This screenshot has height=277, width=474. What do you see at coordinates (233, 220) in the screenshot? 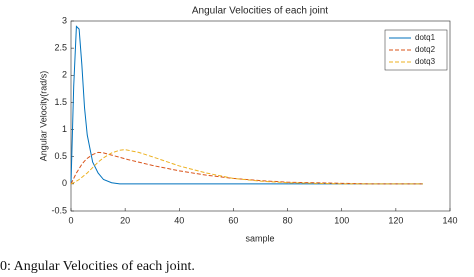
I see `x-tick-label: 60` at bounding box center [233, 220].